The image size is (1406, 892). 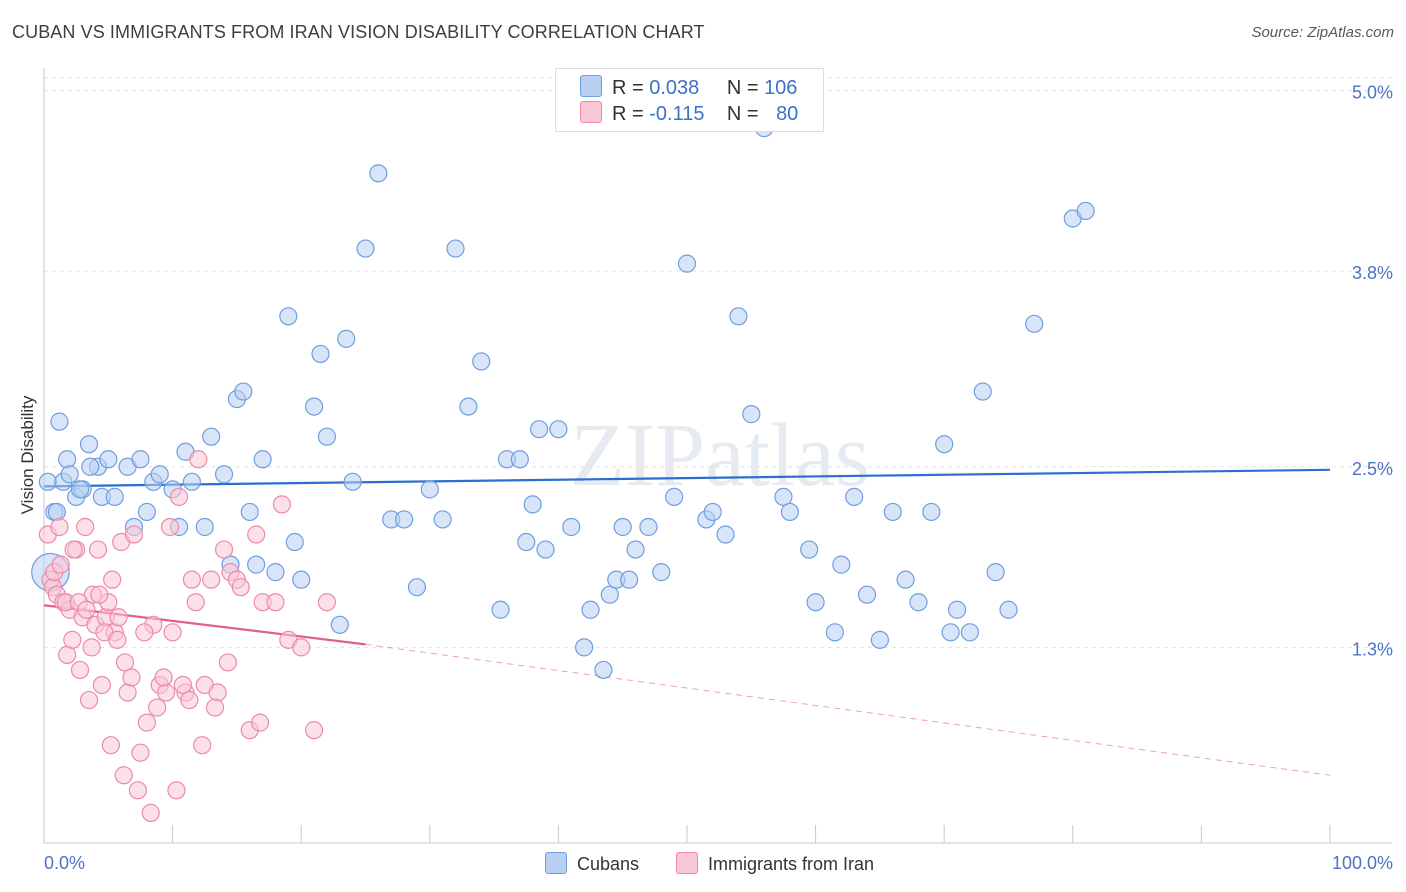 What do you see at coordinates (628, 88) in the screenshot?
I see `legend-r-label: R =` at bounding box center [628, 88].